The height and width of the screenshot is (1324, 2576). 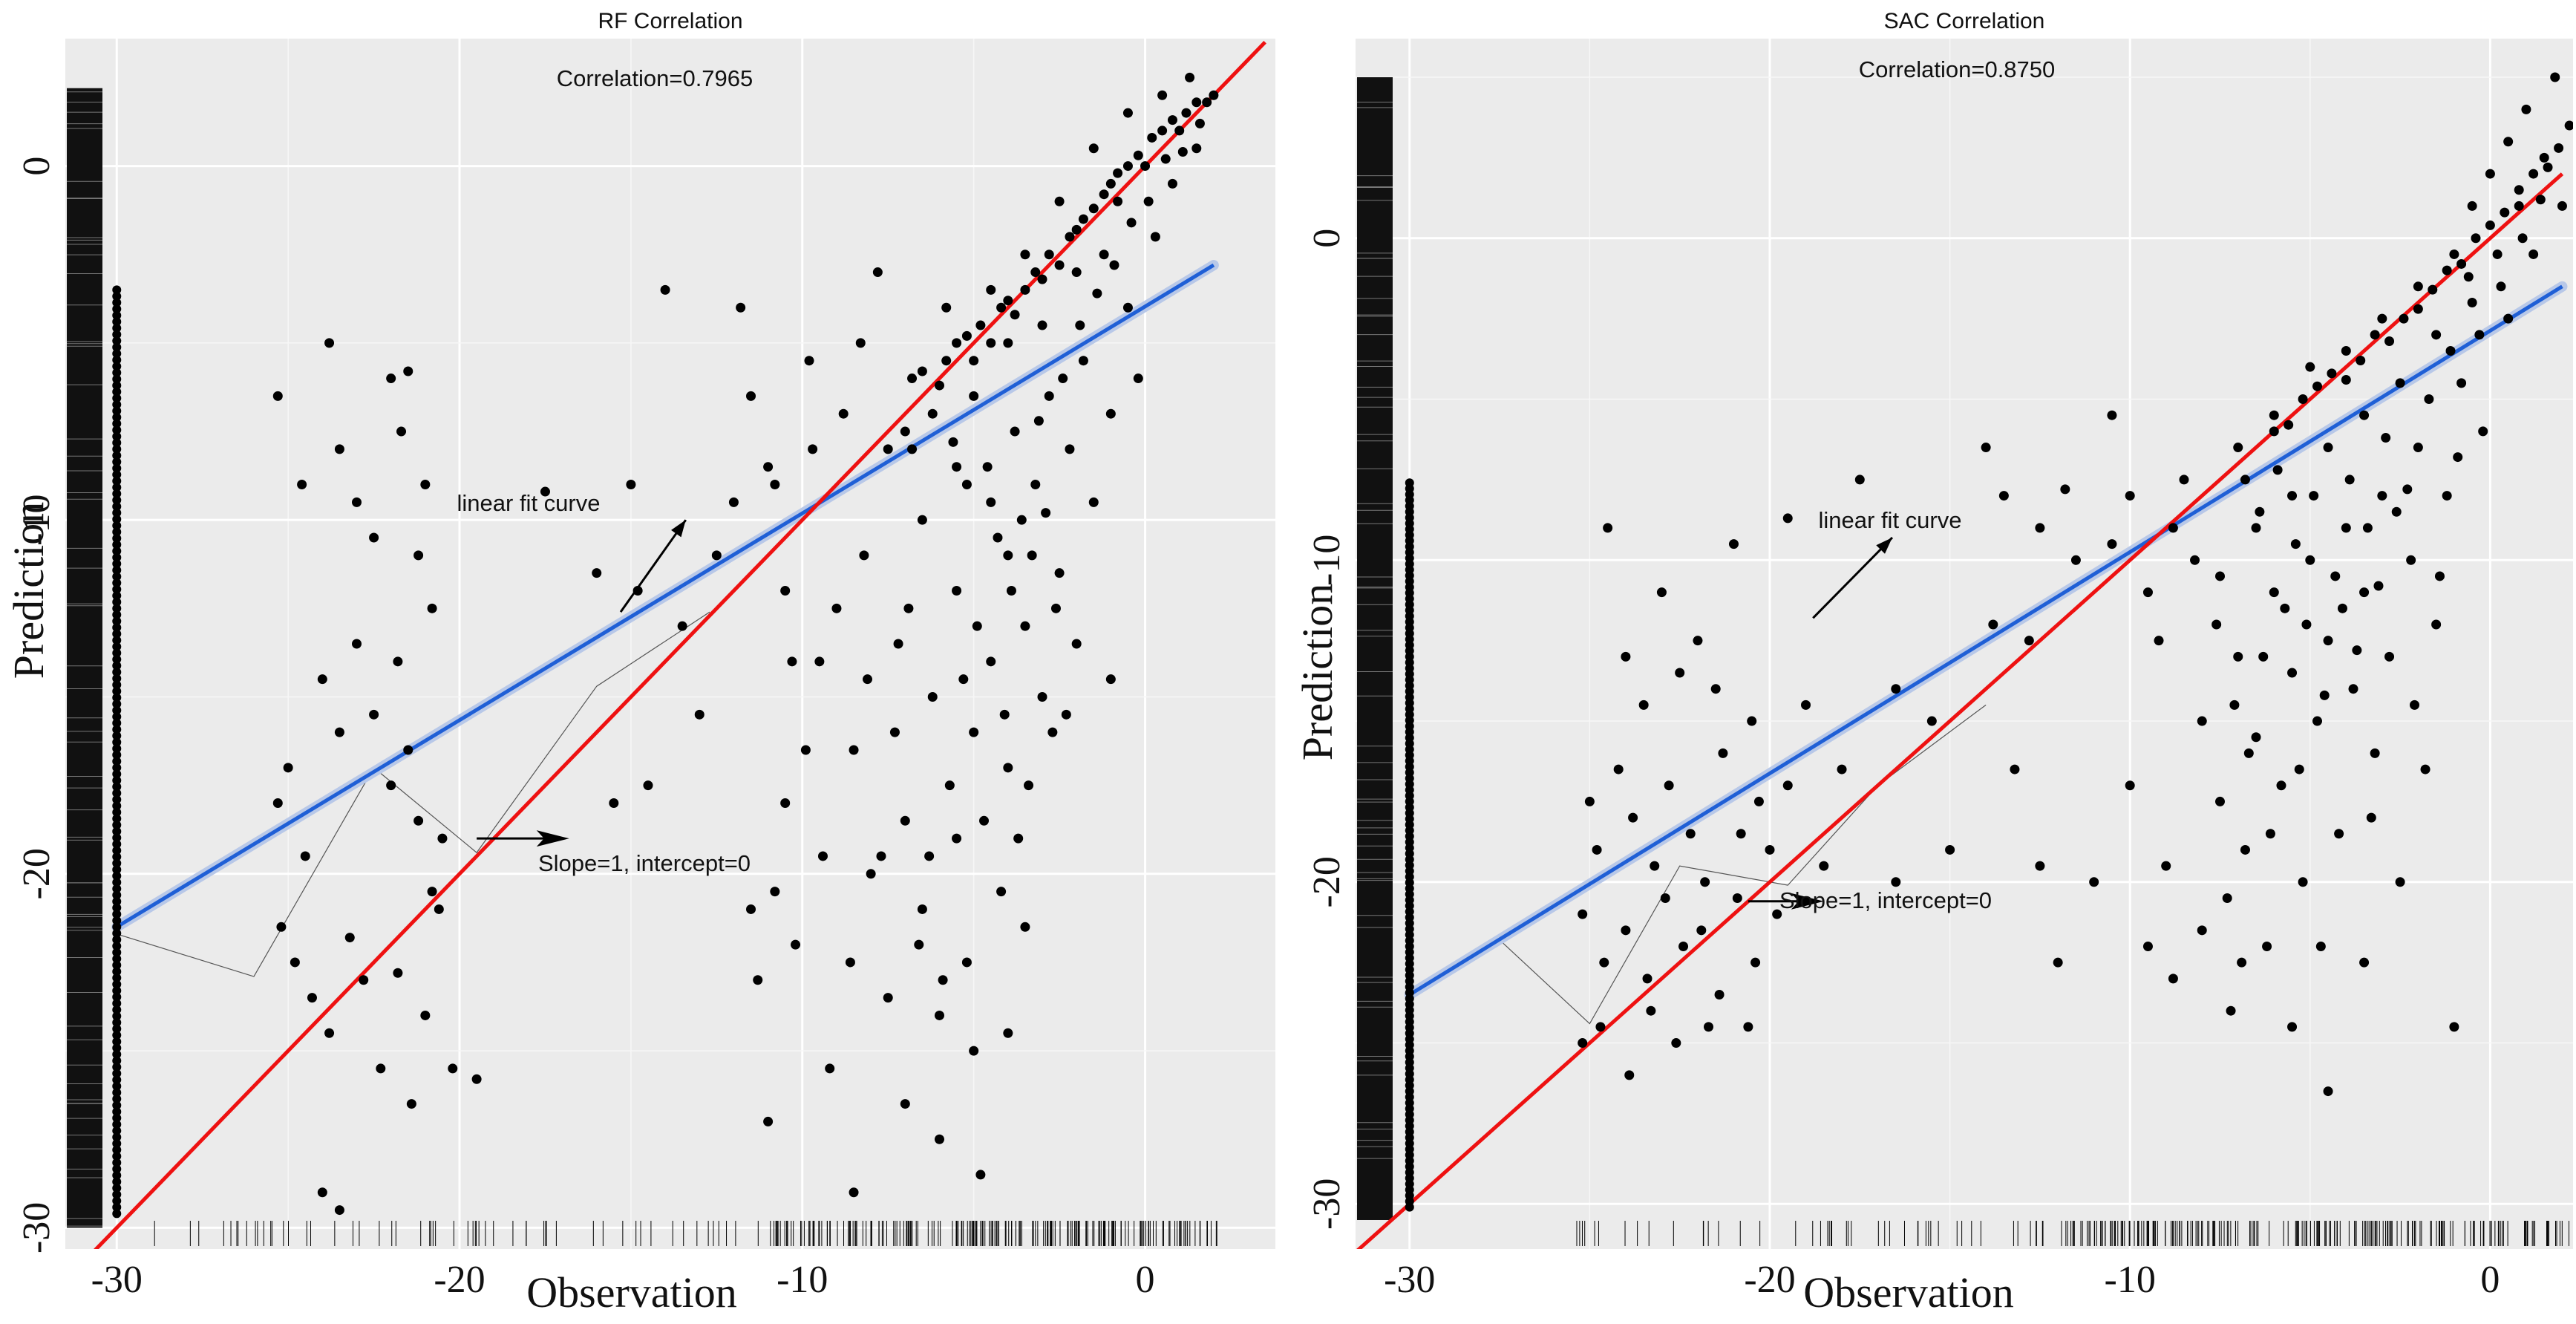 I want to click on y-tick-label: -20, so click(x=37, y=874).